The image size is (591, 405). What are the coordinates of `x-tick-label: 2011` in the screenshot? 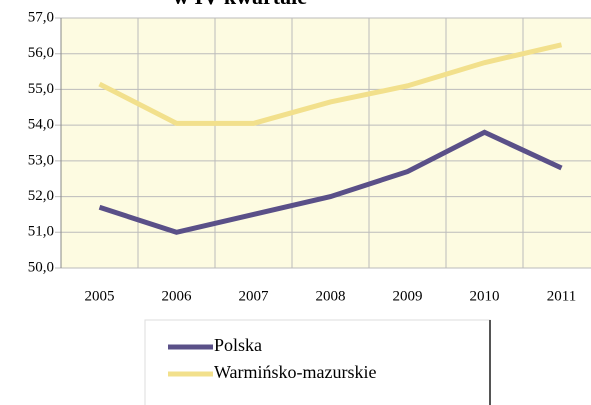 It's located at (561, 296).